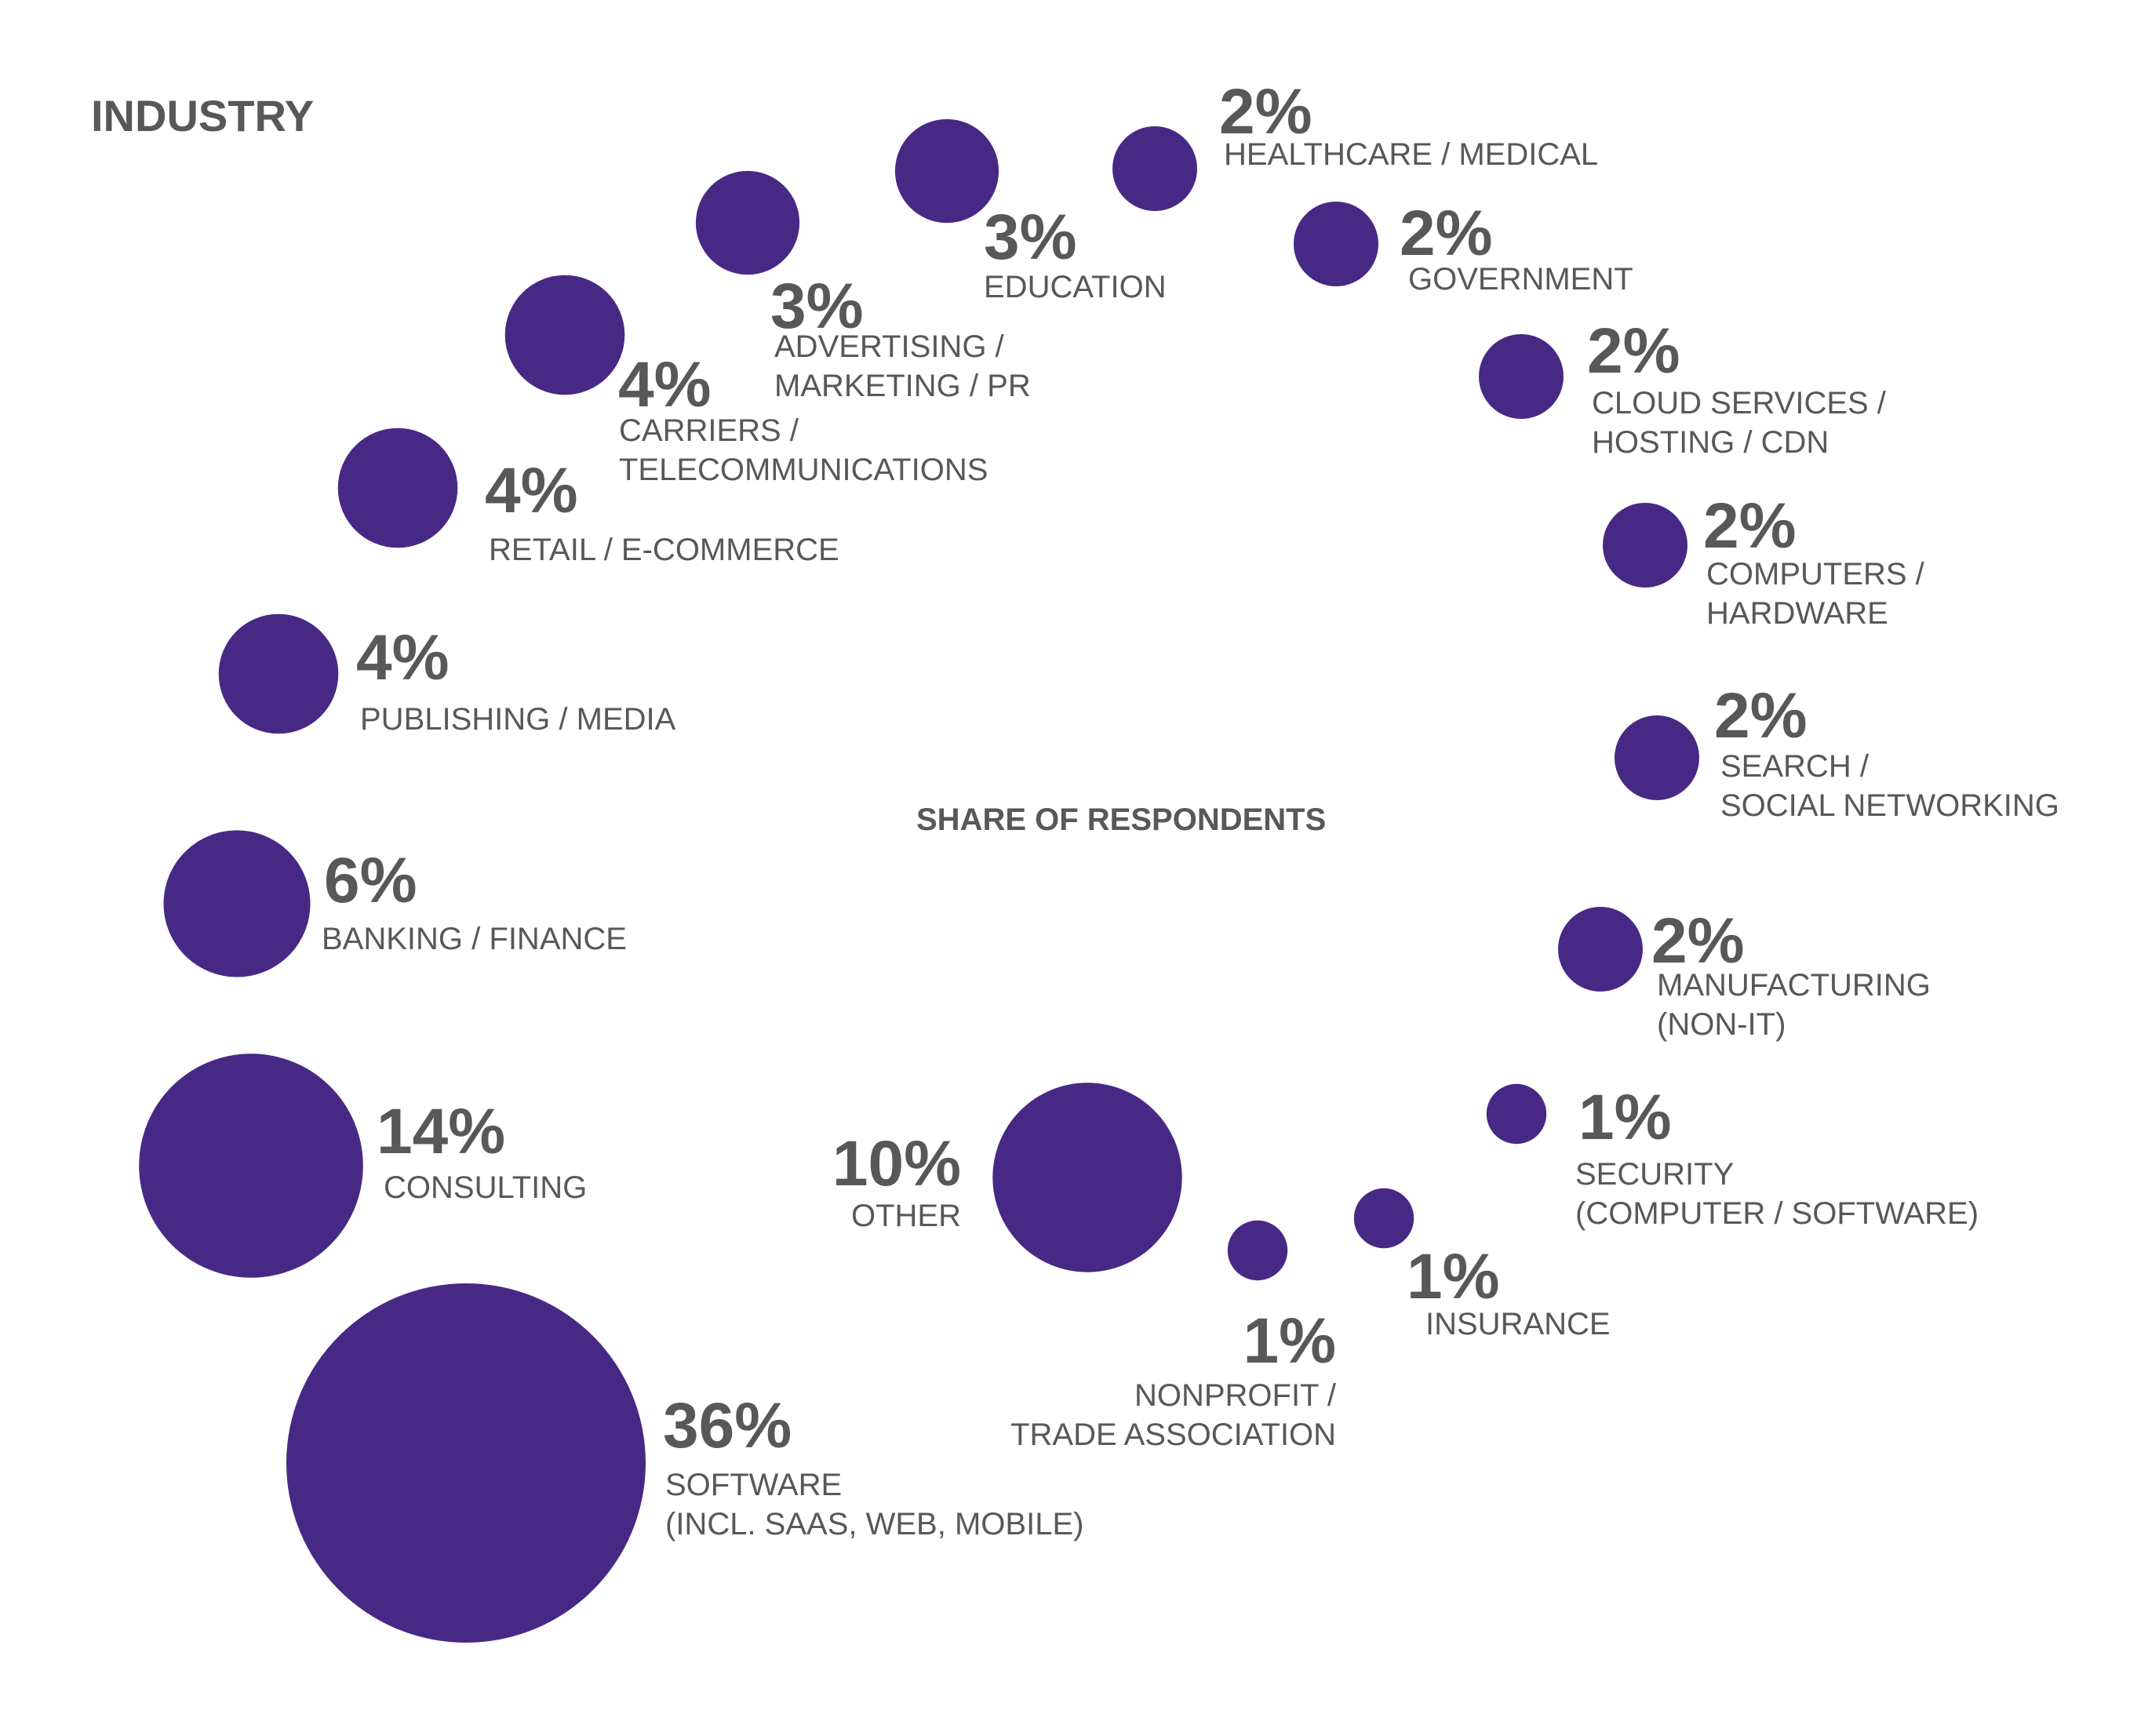  Describe the element at coordinates (1889, 805) in the screenshot. I see `category-label-search-social-networking: SOCIAL NETWORKING` at that location.